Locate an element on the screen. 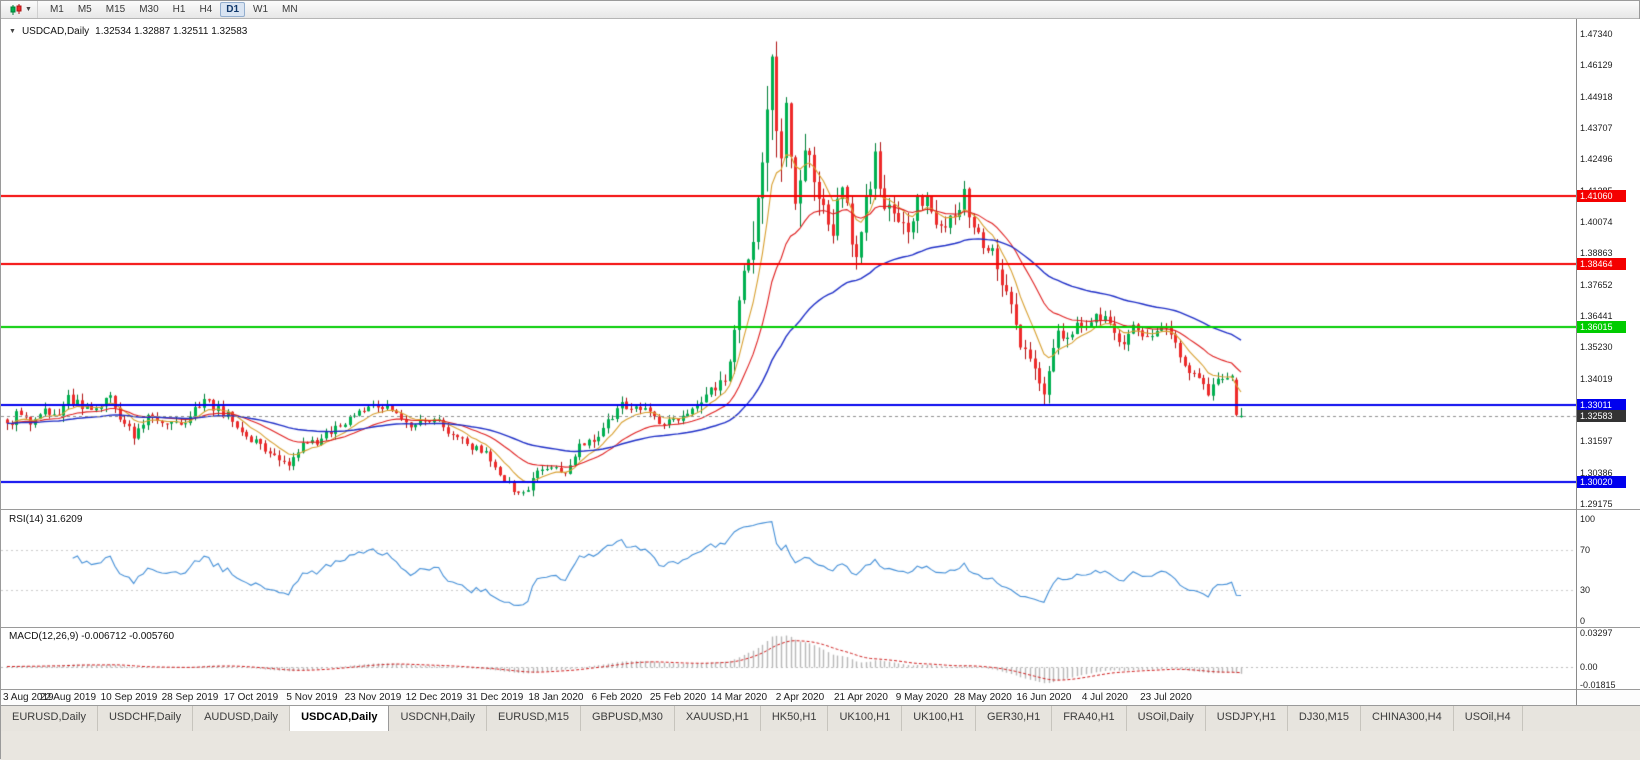  timeframe-button-m30: M30 is located at coordinates (149, 9).